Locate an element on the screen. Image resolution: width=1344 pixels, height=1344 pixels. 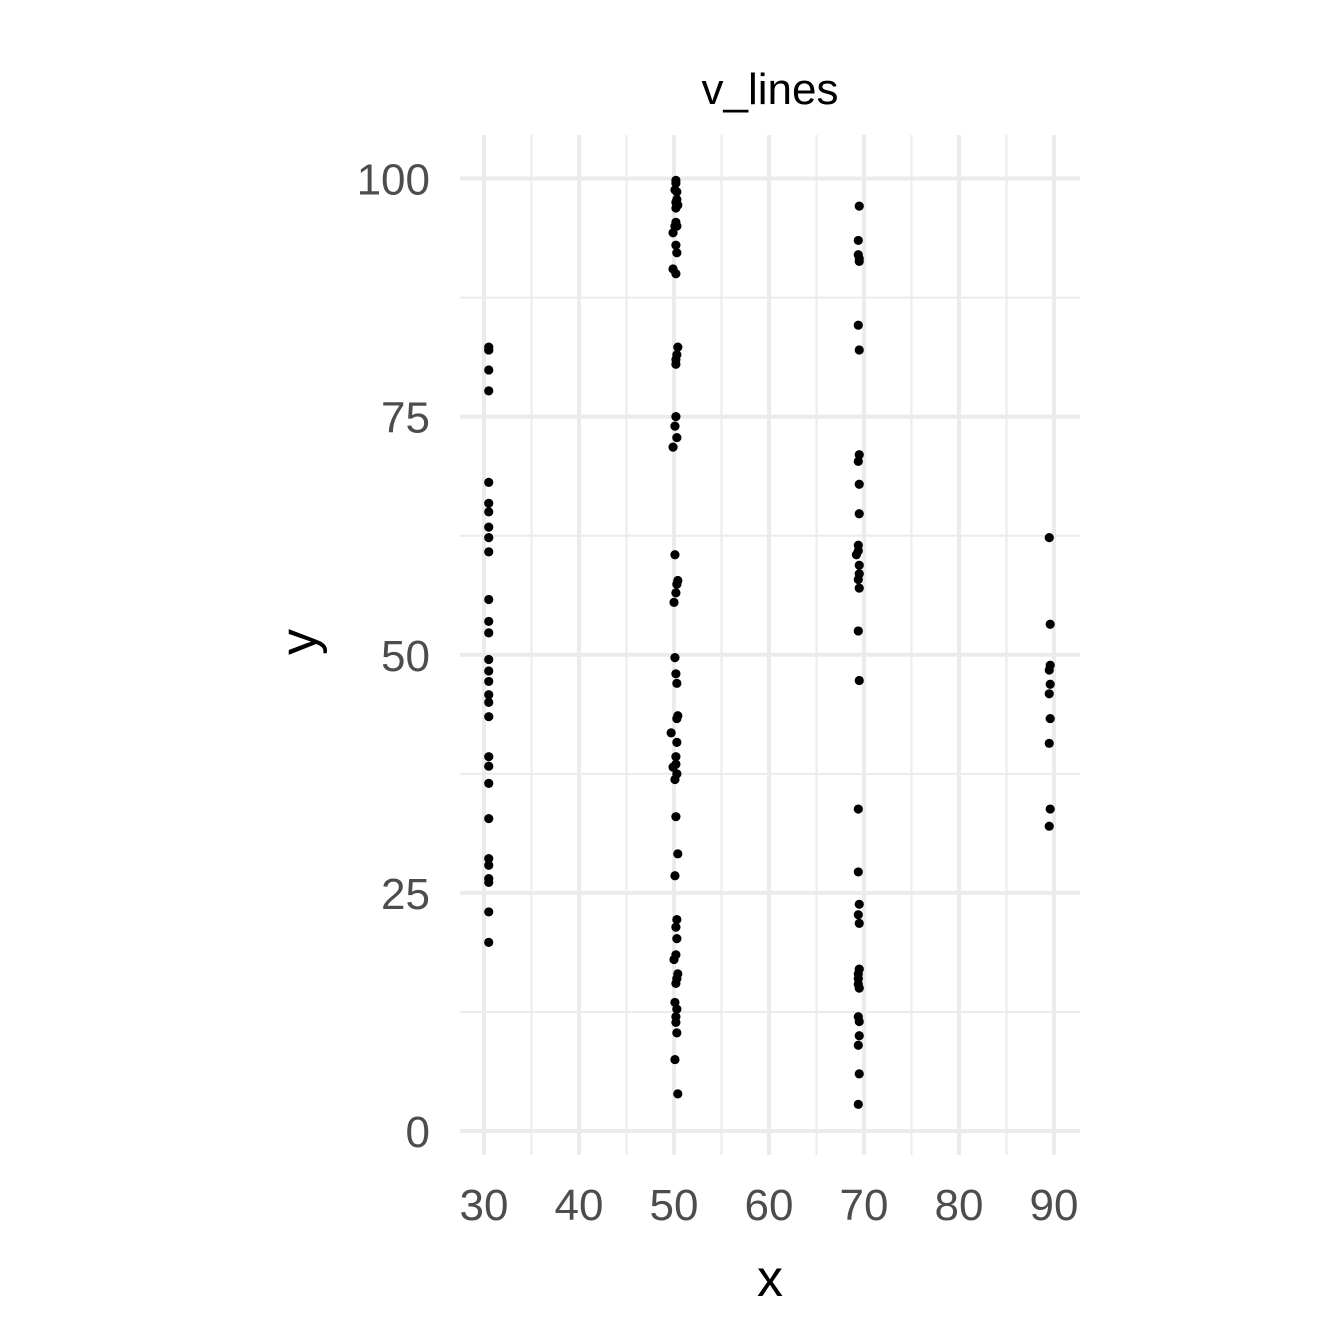
y-axis-title: y is located at coordinates (299, 642).